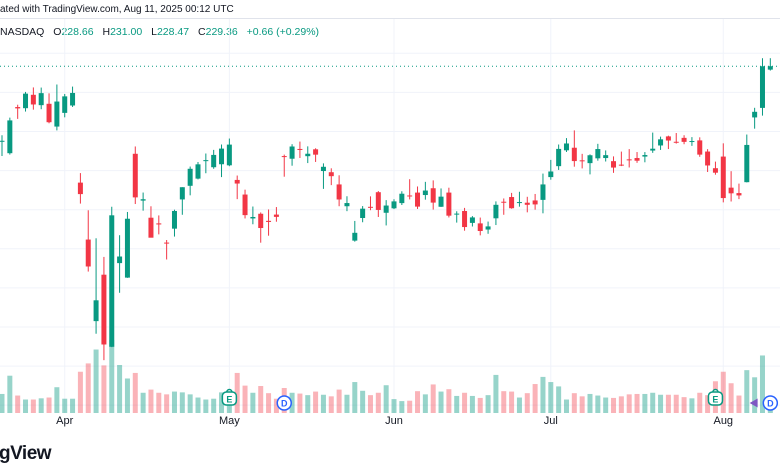 The image size is (780, 470). What do you see at coordinates (753, 403) in the screenshot?
I see `event-arrow-marker` at bounding box center [753, 403].